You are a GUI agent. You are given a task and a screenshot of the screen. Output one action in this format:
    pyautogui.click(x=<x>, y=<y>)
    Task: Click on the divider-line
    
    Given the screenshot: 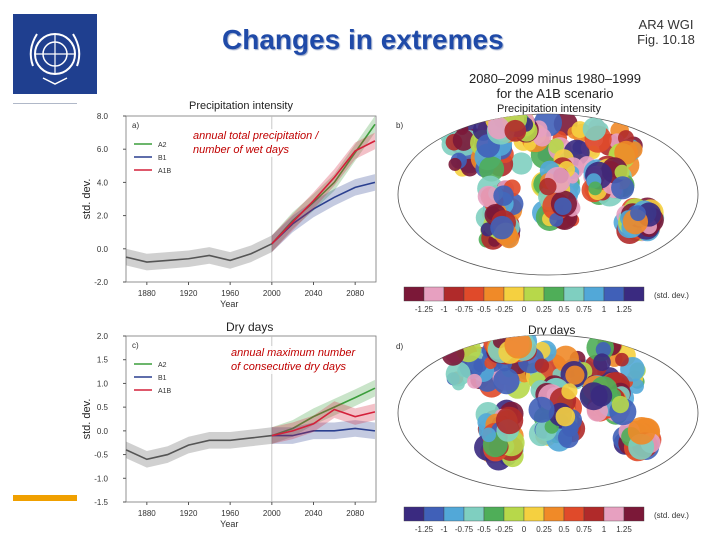 What is the action you would take?
    pyautogui.click(x=45, y=103)
    